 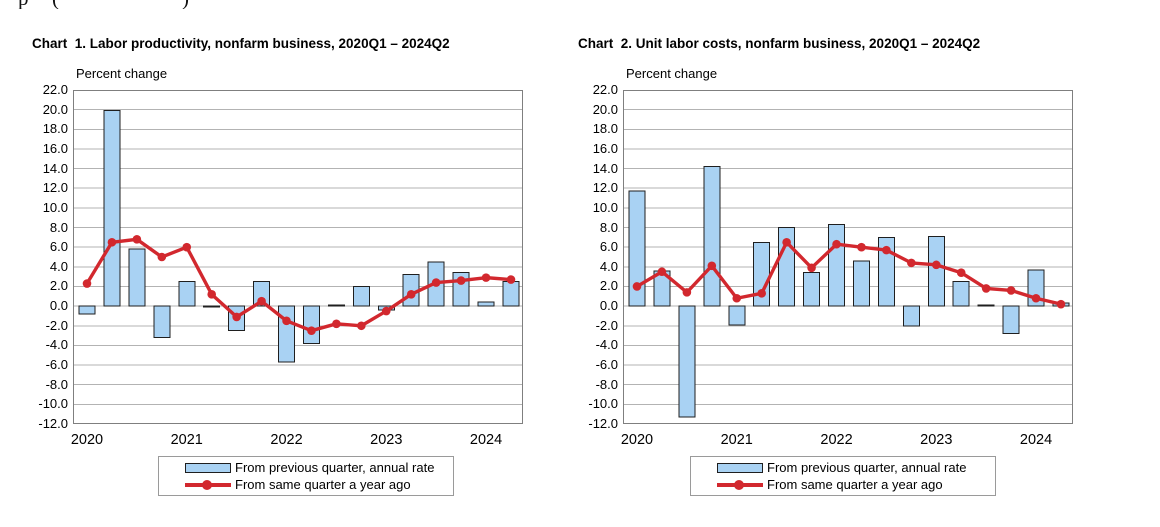 I want to click on x-tick-label: 2022, so click(x=286, y=440).